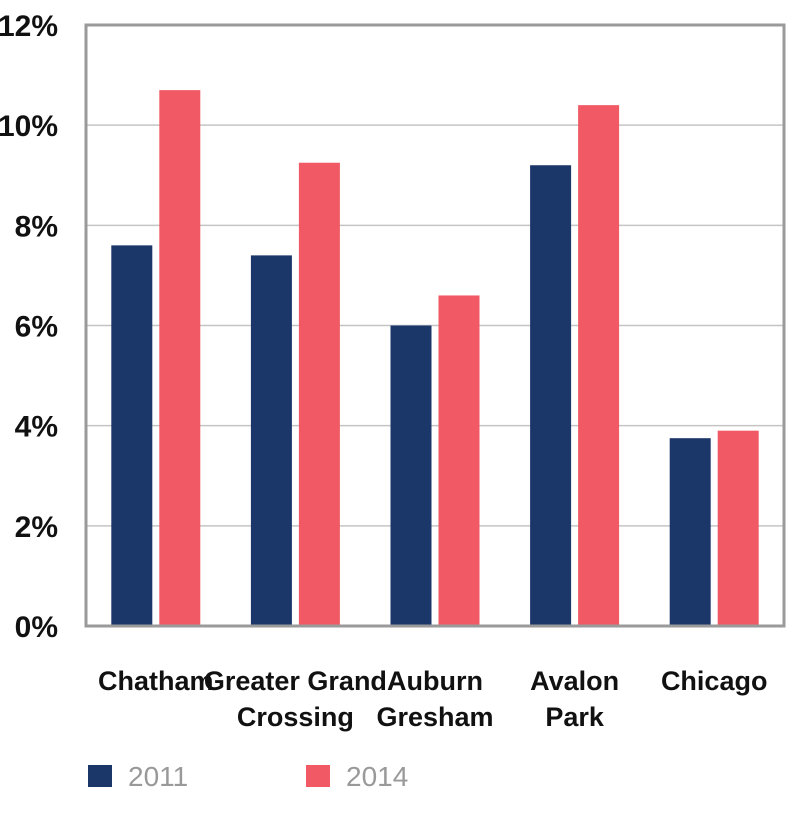  I want to click on y-tick-label: 12%, so click(29, 26).